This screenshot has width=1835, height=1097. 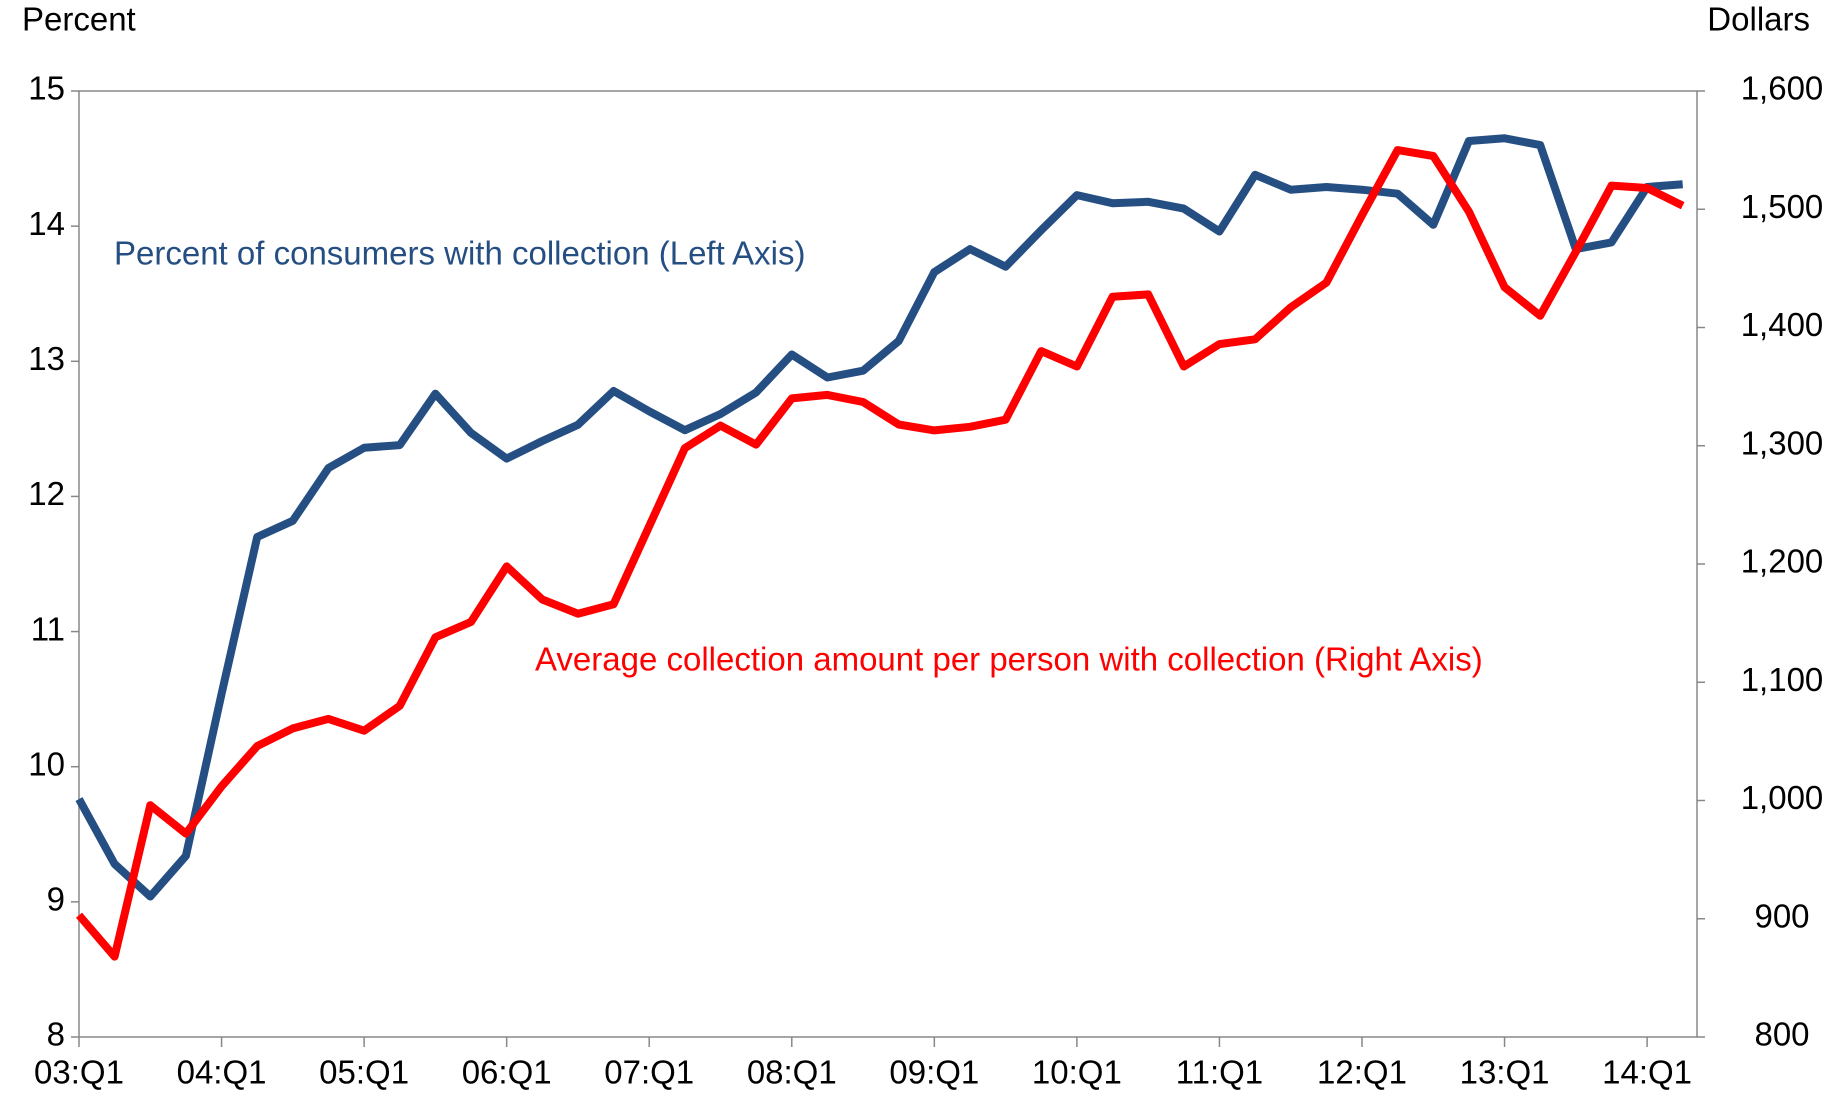 I want to click on y-tick-label: 15, so click(x=46, y=88).